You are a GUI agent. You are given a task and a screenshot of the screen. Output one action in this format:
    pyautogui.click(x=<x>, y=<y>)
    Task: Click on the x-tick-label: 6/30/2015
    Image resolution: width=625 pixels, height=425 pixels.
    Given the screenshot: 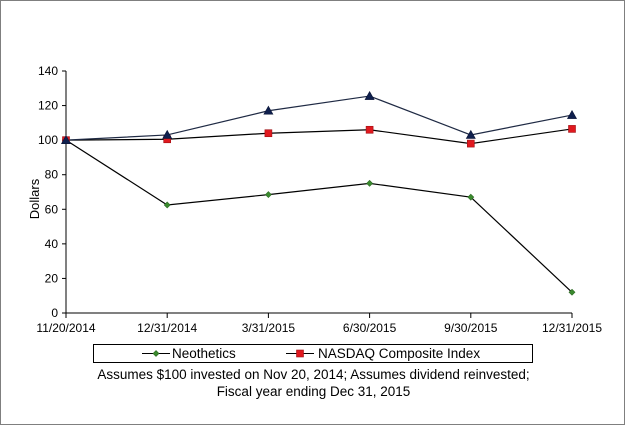 What is the action you would take?
    pyautogui.click(x=370, y=328)
    